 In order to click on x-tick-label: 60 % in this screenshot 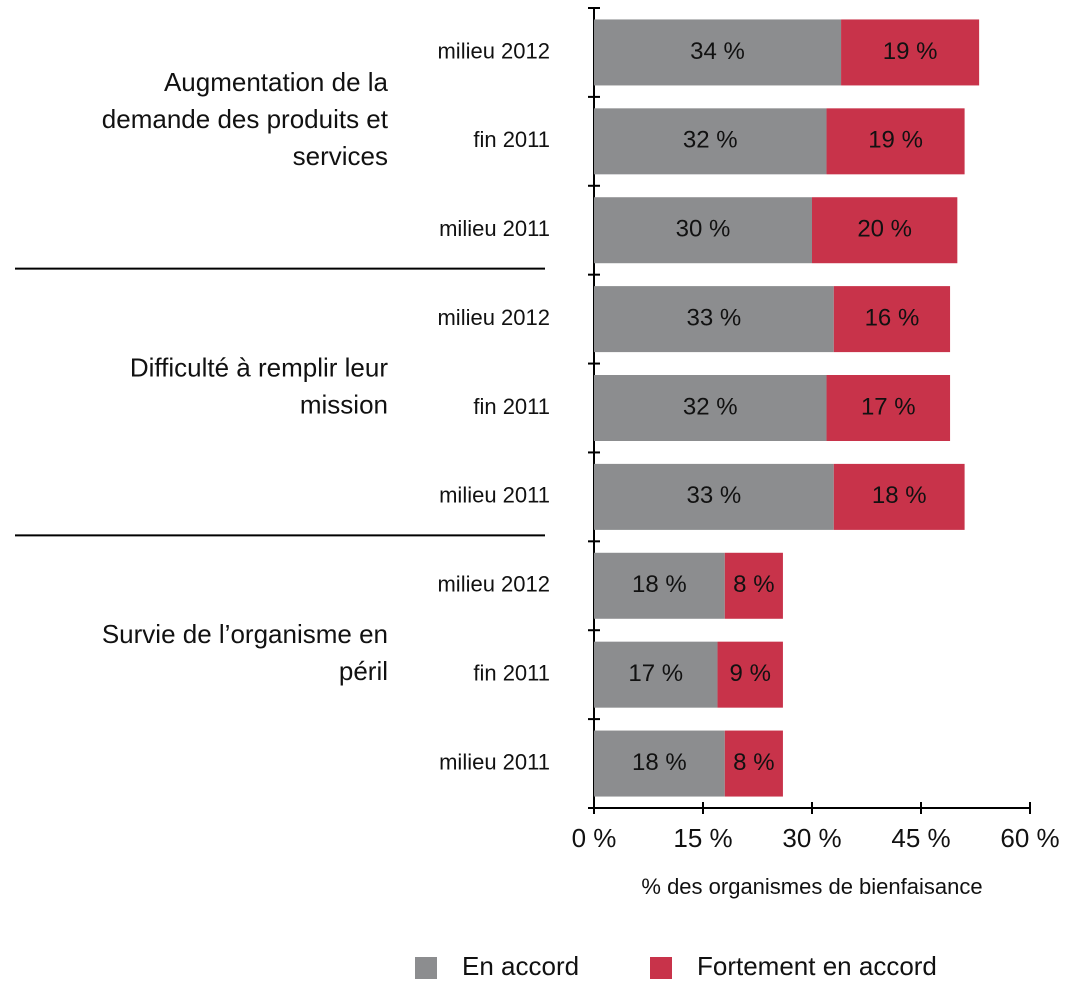, I will do `click(1029, 838)`.